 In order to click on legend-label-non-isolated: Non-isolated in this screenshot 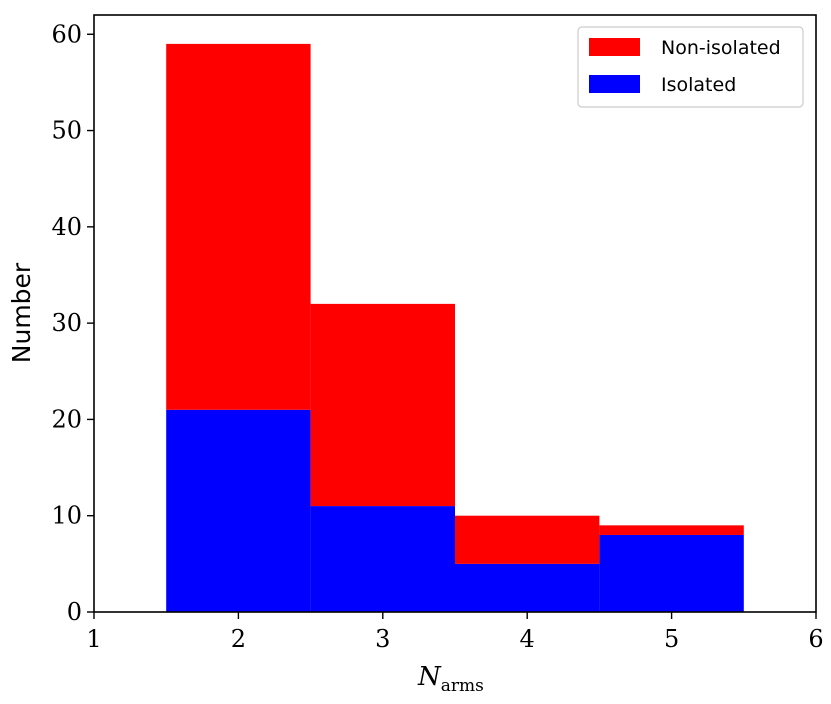, I will do `click(721, 48)`.